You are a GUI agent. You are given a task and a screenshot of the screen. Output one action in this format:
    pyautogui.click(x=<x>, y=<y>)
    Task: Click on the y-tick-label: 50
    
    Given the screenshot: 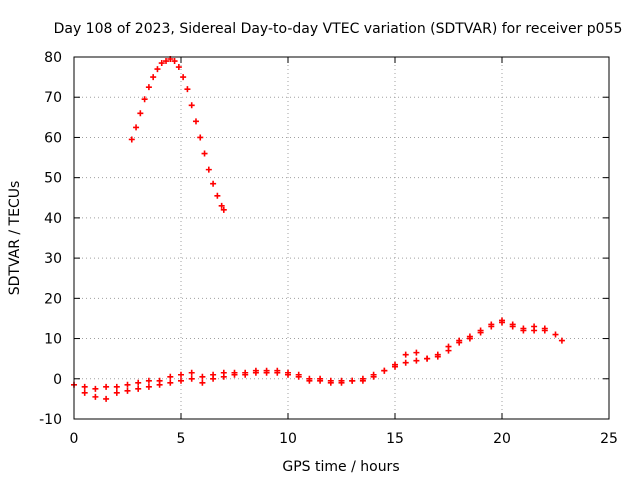 What is the action you would take?
    pyautogui.click(x=53, y=179)
    